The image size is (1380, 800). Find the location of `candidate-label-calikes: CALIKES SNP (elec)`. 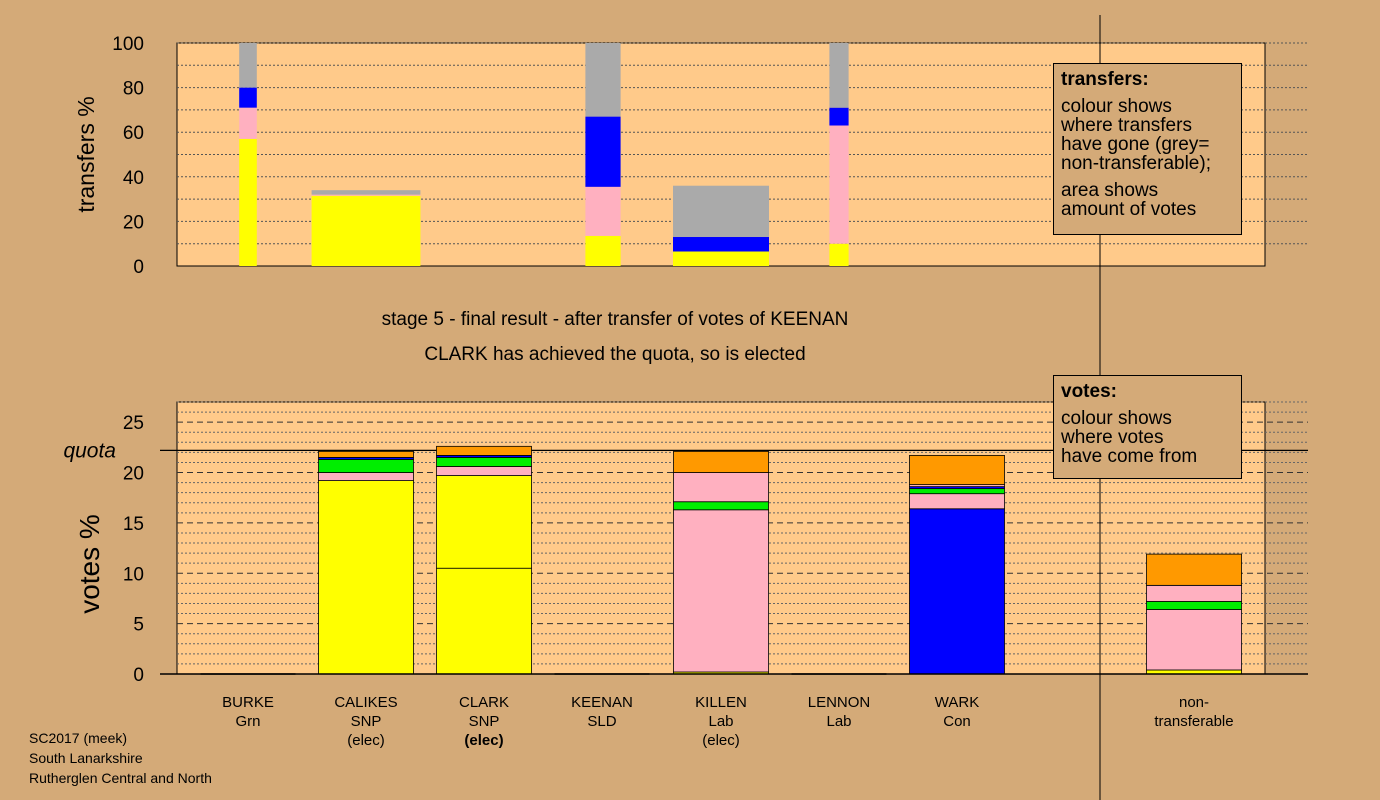

candidate-label-calikes: CALIKES SNP (elec) is located at coordinates (366, 721).